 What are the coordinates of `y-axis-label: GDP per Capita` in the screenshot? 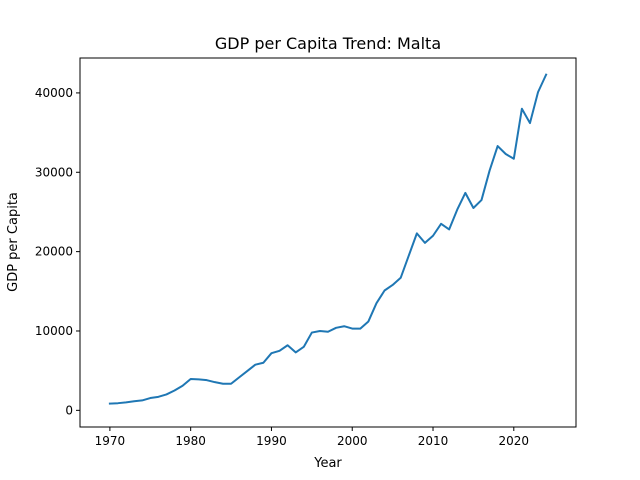 It's located at (13, 242).